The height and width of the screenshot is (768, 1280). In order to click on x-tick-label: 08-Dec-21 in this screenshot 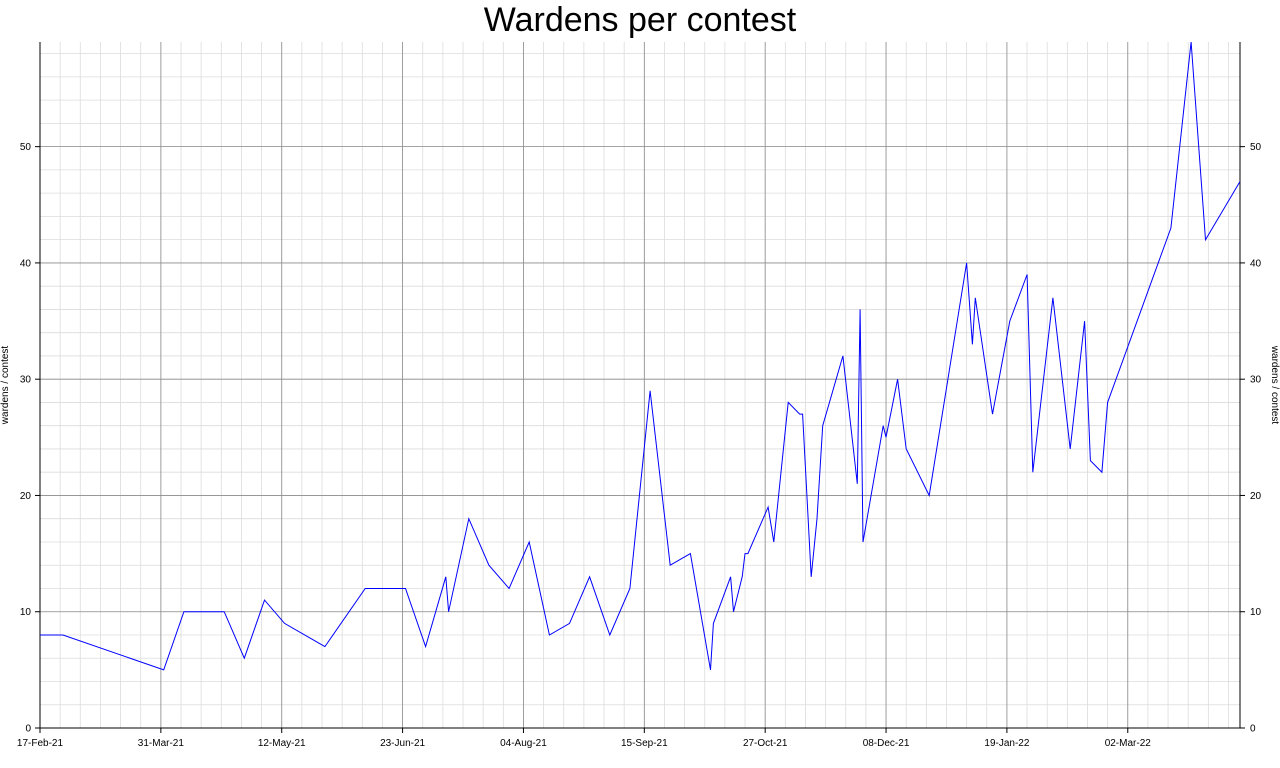, I will do `click(886, 743)`.